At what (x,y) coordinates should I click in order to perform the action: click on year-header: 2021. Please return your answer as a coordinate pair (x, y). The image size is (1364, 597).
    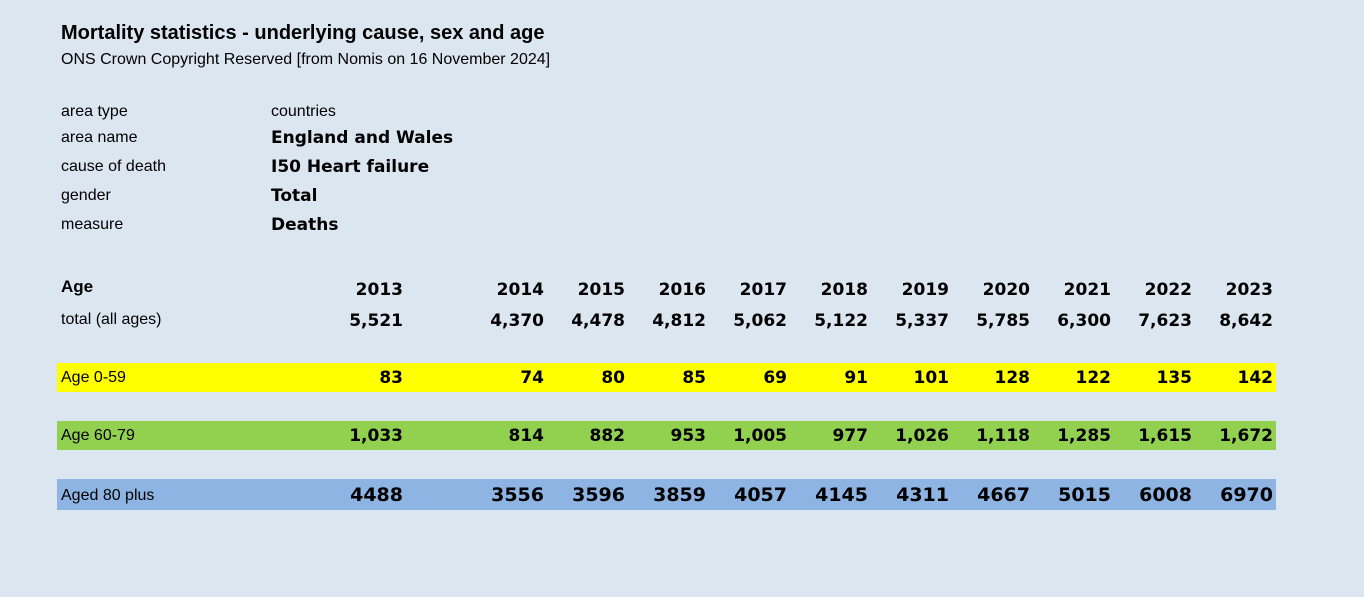
    Looking at the image, I should click on (1087, 290).